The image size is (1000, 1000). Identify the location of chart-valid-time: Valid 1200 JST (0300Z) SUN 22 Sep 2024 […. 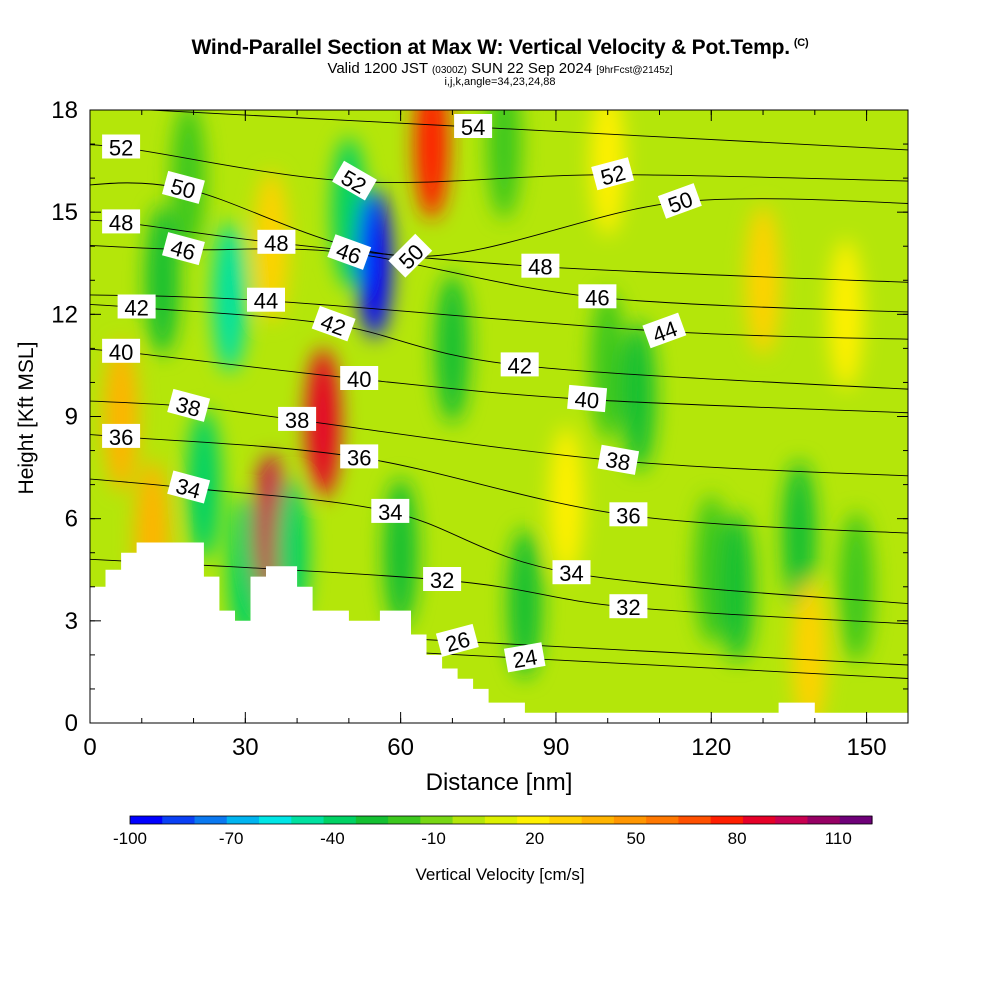
(500, 68).